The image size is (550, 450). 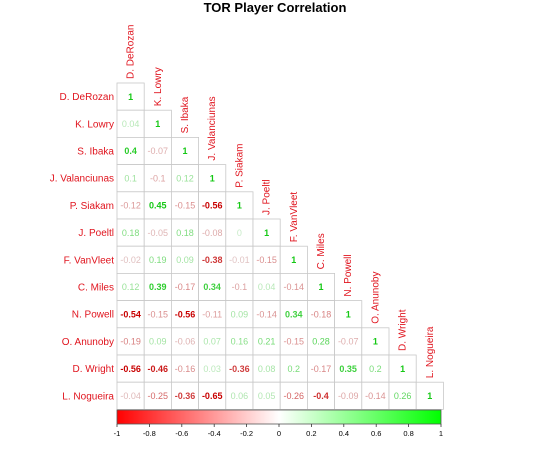 What do you see at coordinates (130, 151) in the screenshot?
I see `cell-value: 0.4` at bounding box center [130, 151].